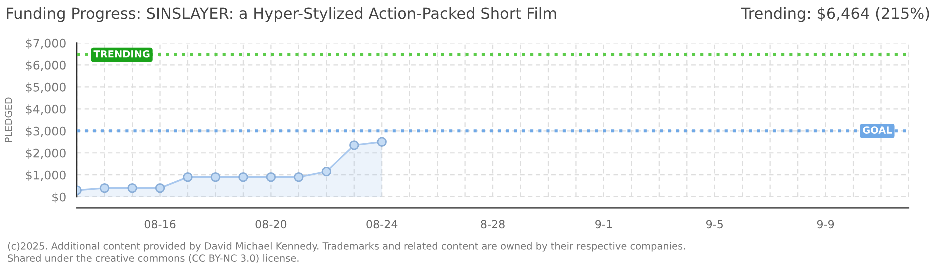 Image resolution: width=940 pixels, height=270 pixels. What do you see at coordinates (877, 130) in the screenshot?
I see `ref-line-label: GOAL` at bounding box center [877, 130].